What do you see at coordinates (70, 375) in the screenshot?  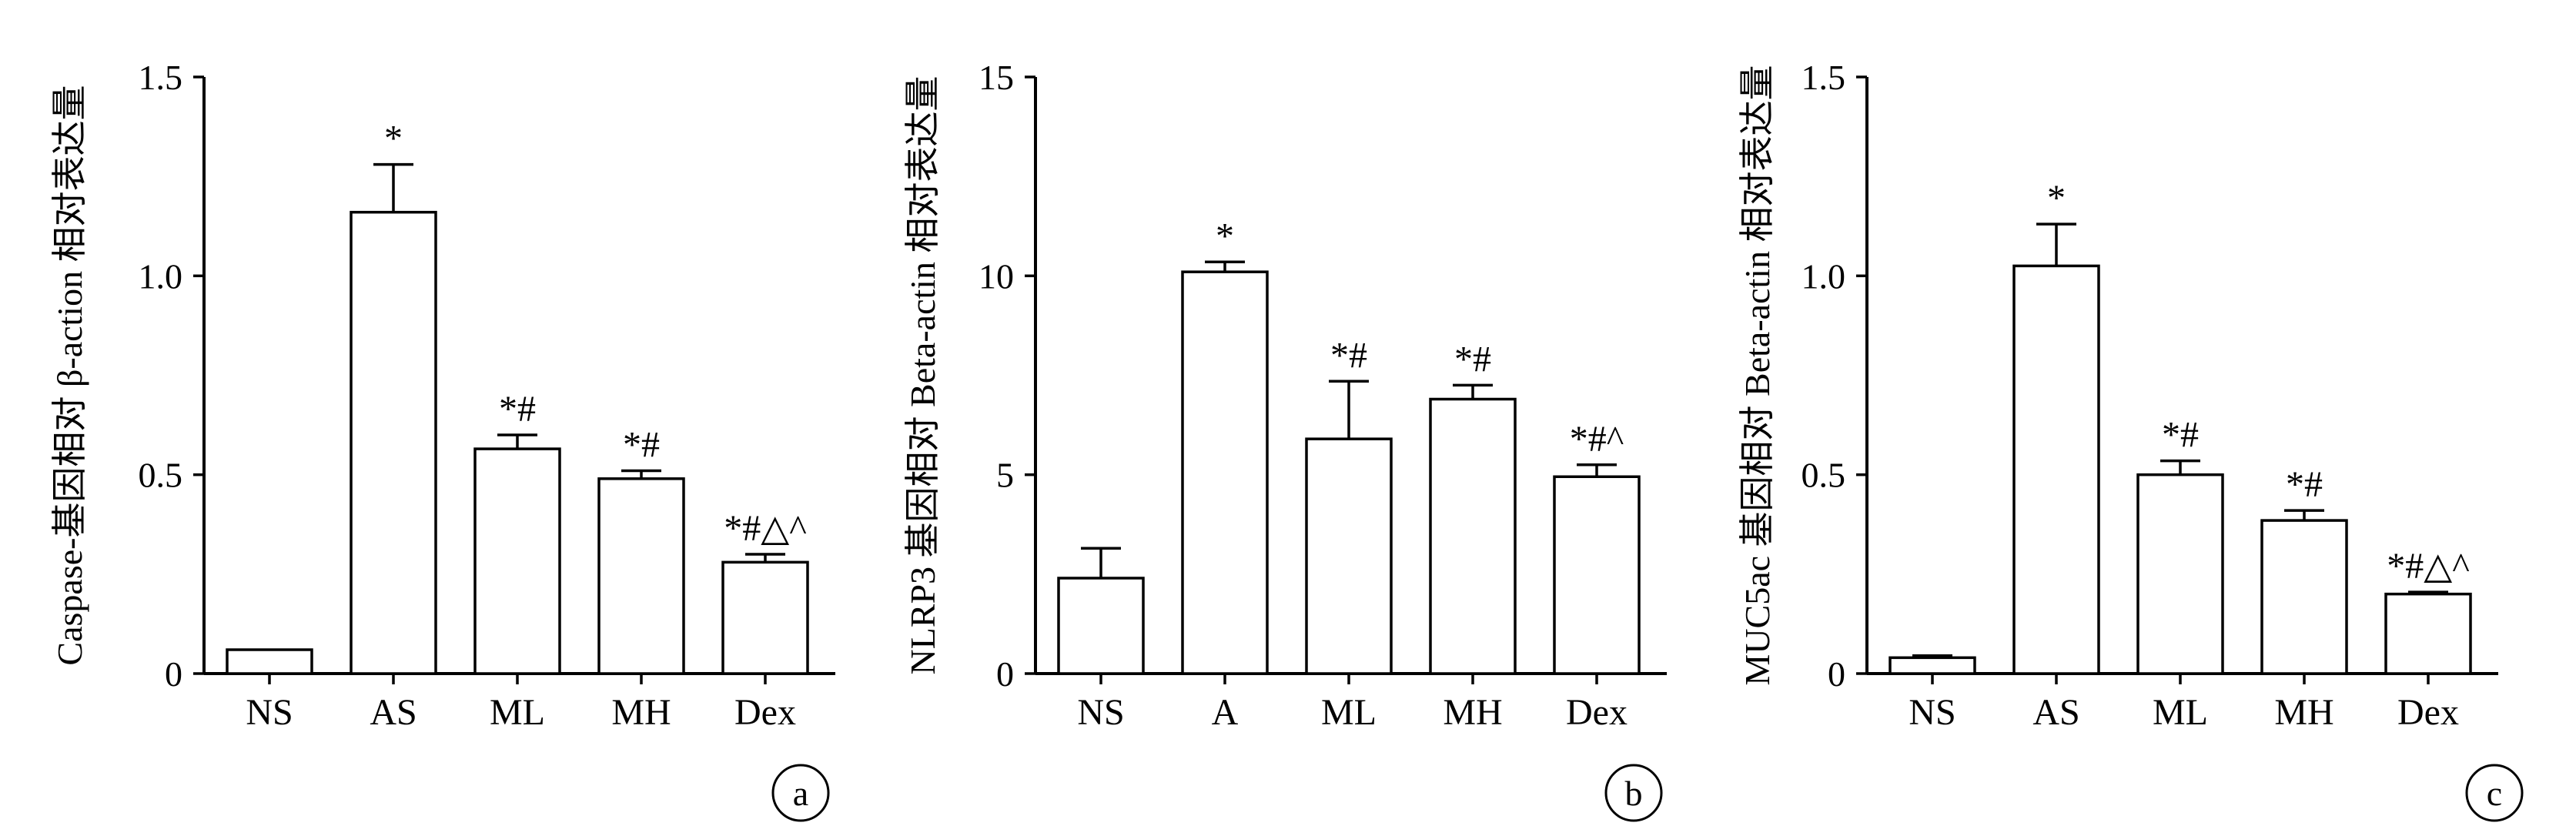 I see `y-axis-title: Caspase-基因相对 β-action 相对表达量` at bounding box center [70, 375].